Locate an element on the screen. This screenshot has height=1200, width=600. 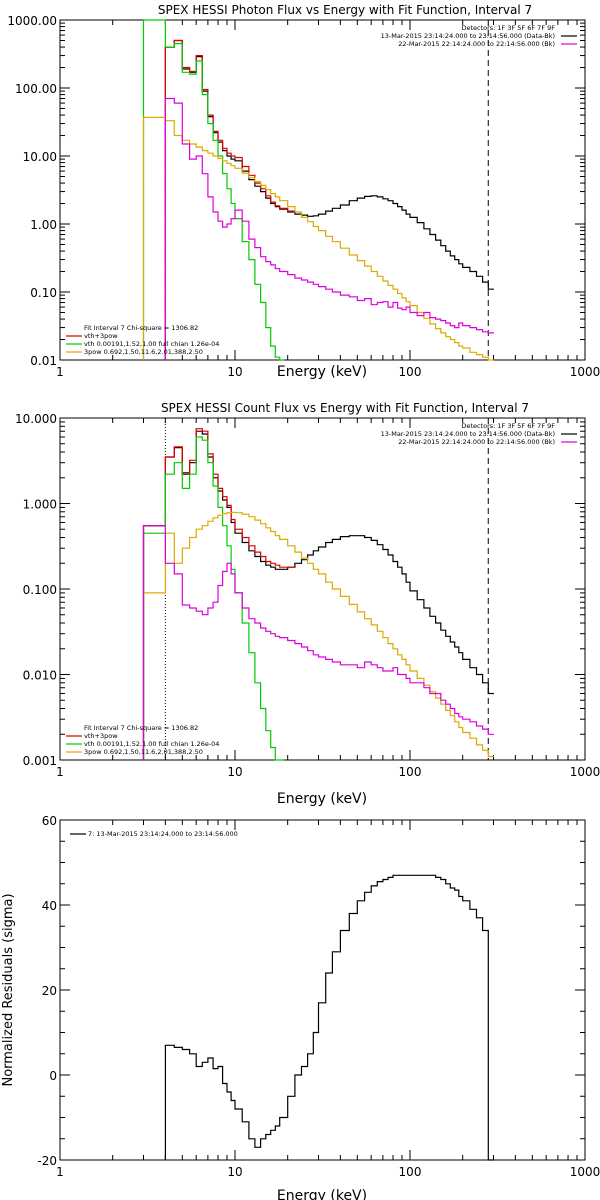
y-tick-label: 0.10 is located at coordinates (43, 293).